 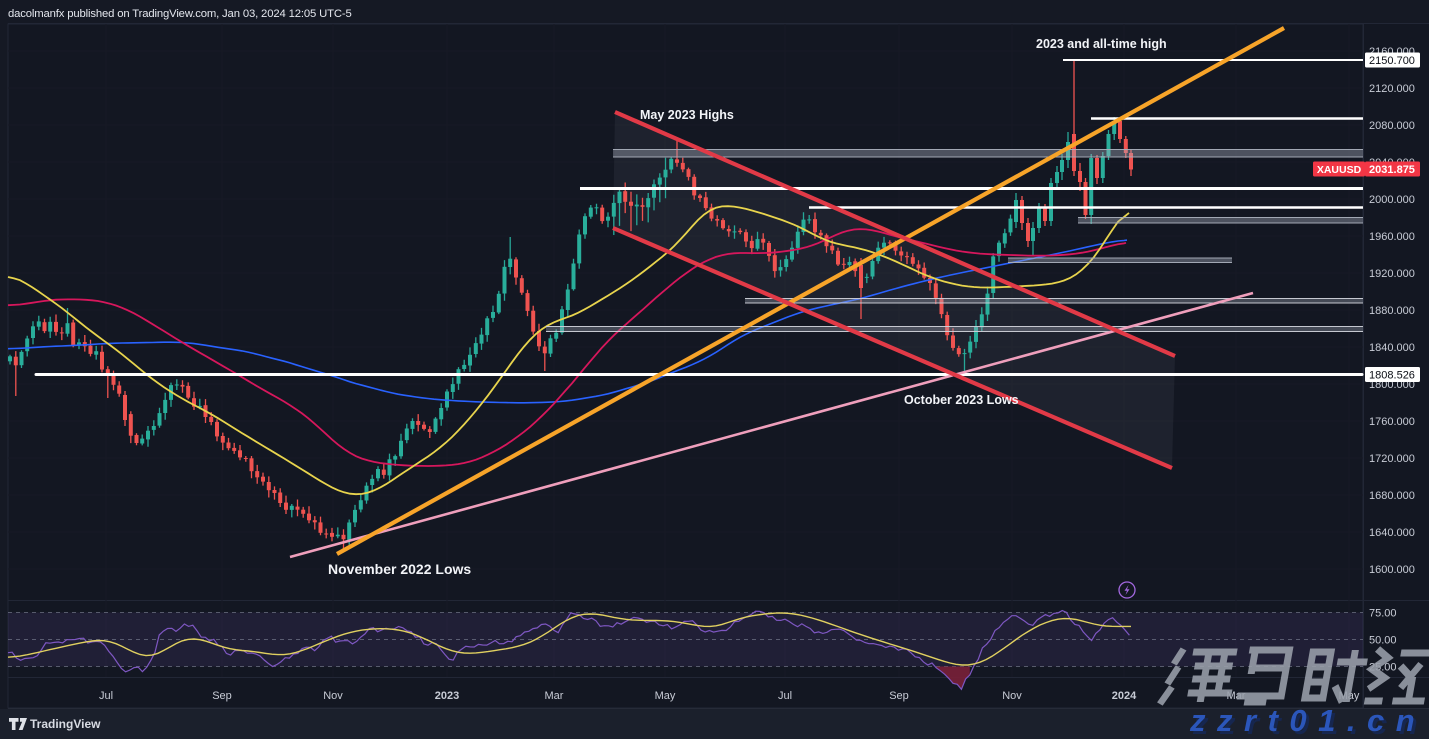 What do you see at coordinates (1392, 348) in the screenshot?
I see `svg-text: 1840.000` at bounding box center [1392, 348].